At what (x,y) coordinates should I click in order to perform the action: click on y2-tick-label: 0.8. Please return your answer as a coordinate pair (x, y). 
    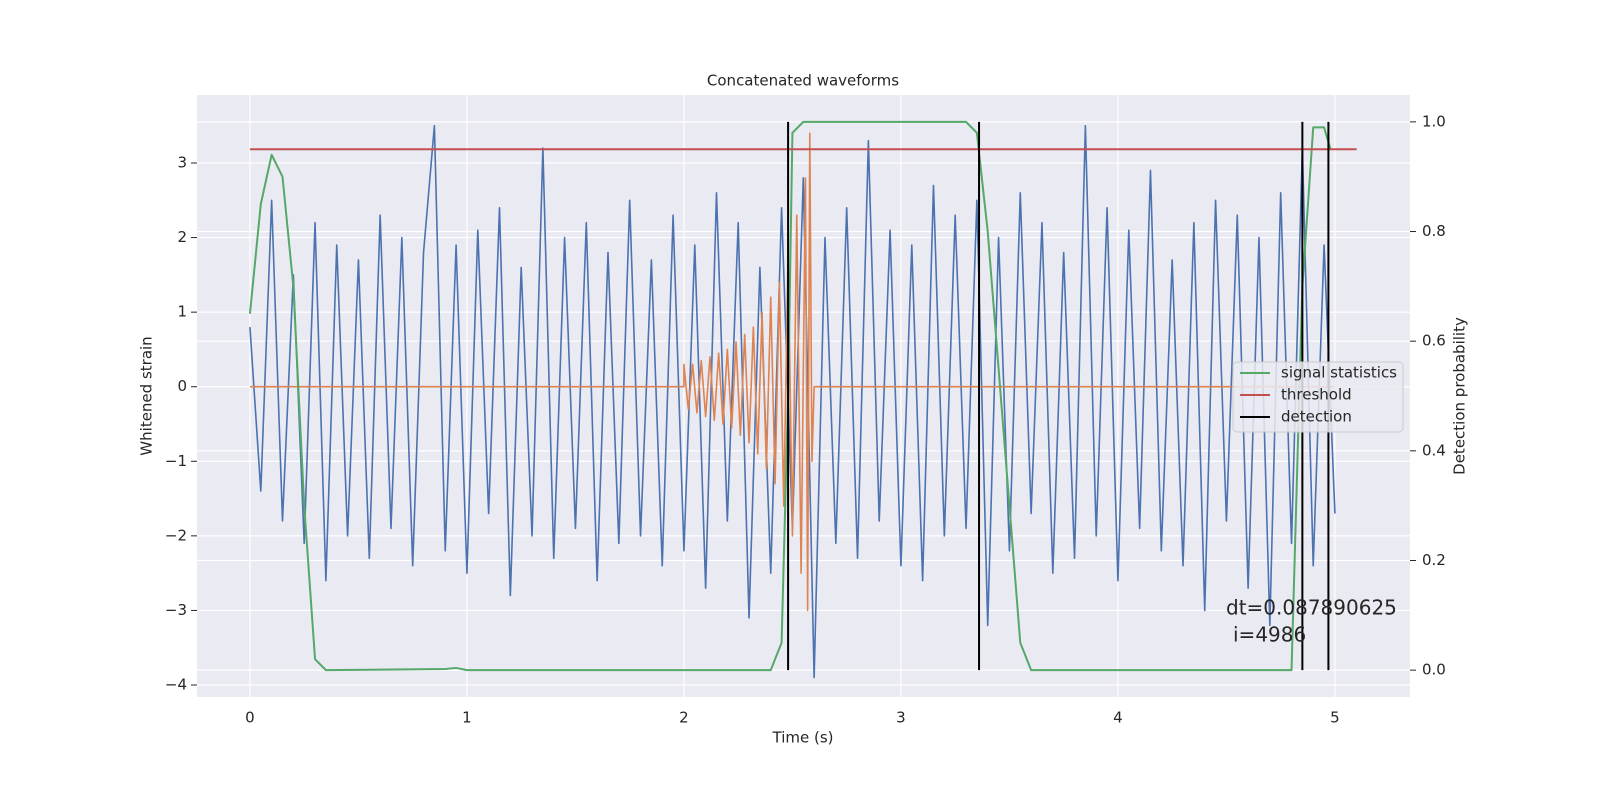
    Looking at the image, I should click on (1434, 231).